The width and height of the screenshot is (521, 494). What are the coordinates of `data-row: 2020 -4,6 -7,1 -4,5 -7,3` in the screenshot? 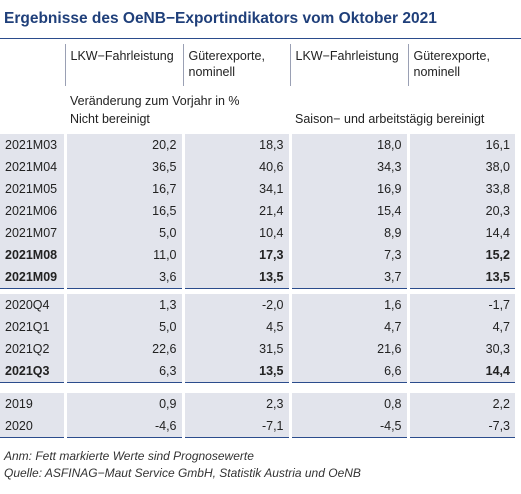 It's located at (257, 426).